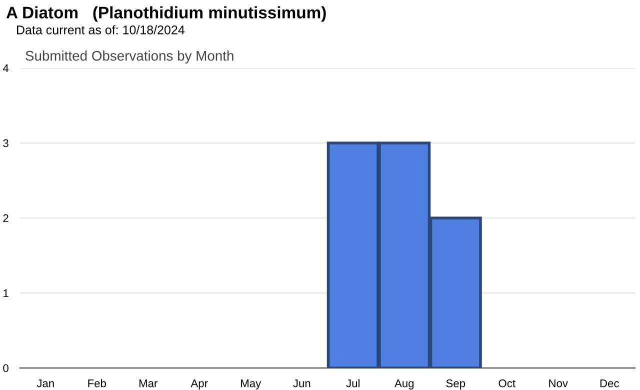  I want to click on text: Submitted Observations by Month, so click(130, 57).